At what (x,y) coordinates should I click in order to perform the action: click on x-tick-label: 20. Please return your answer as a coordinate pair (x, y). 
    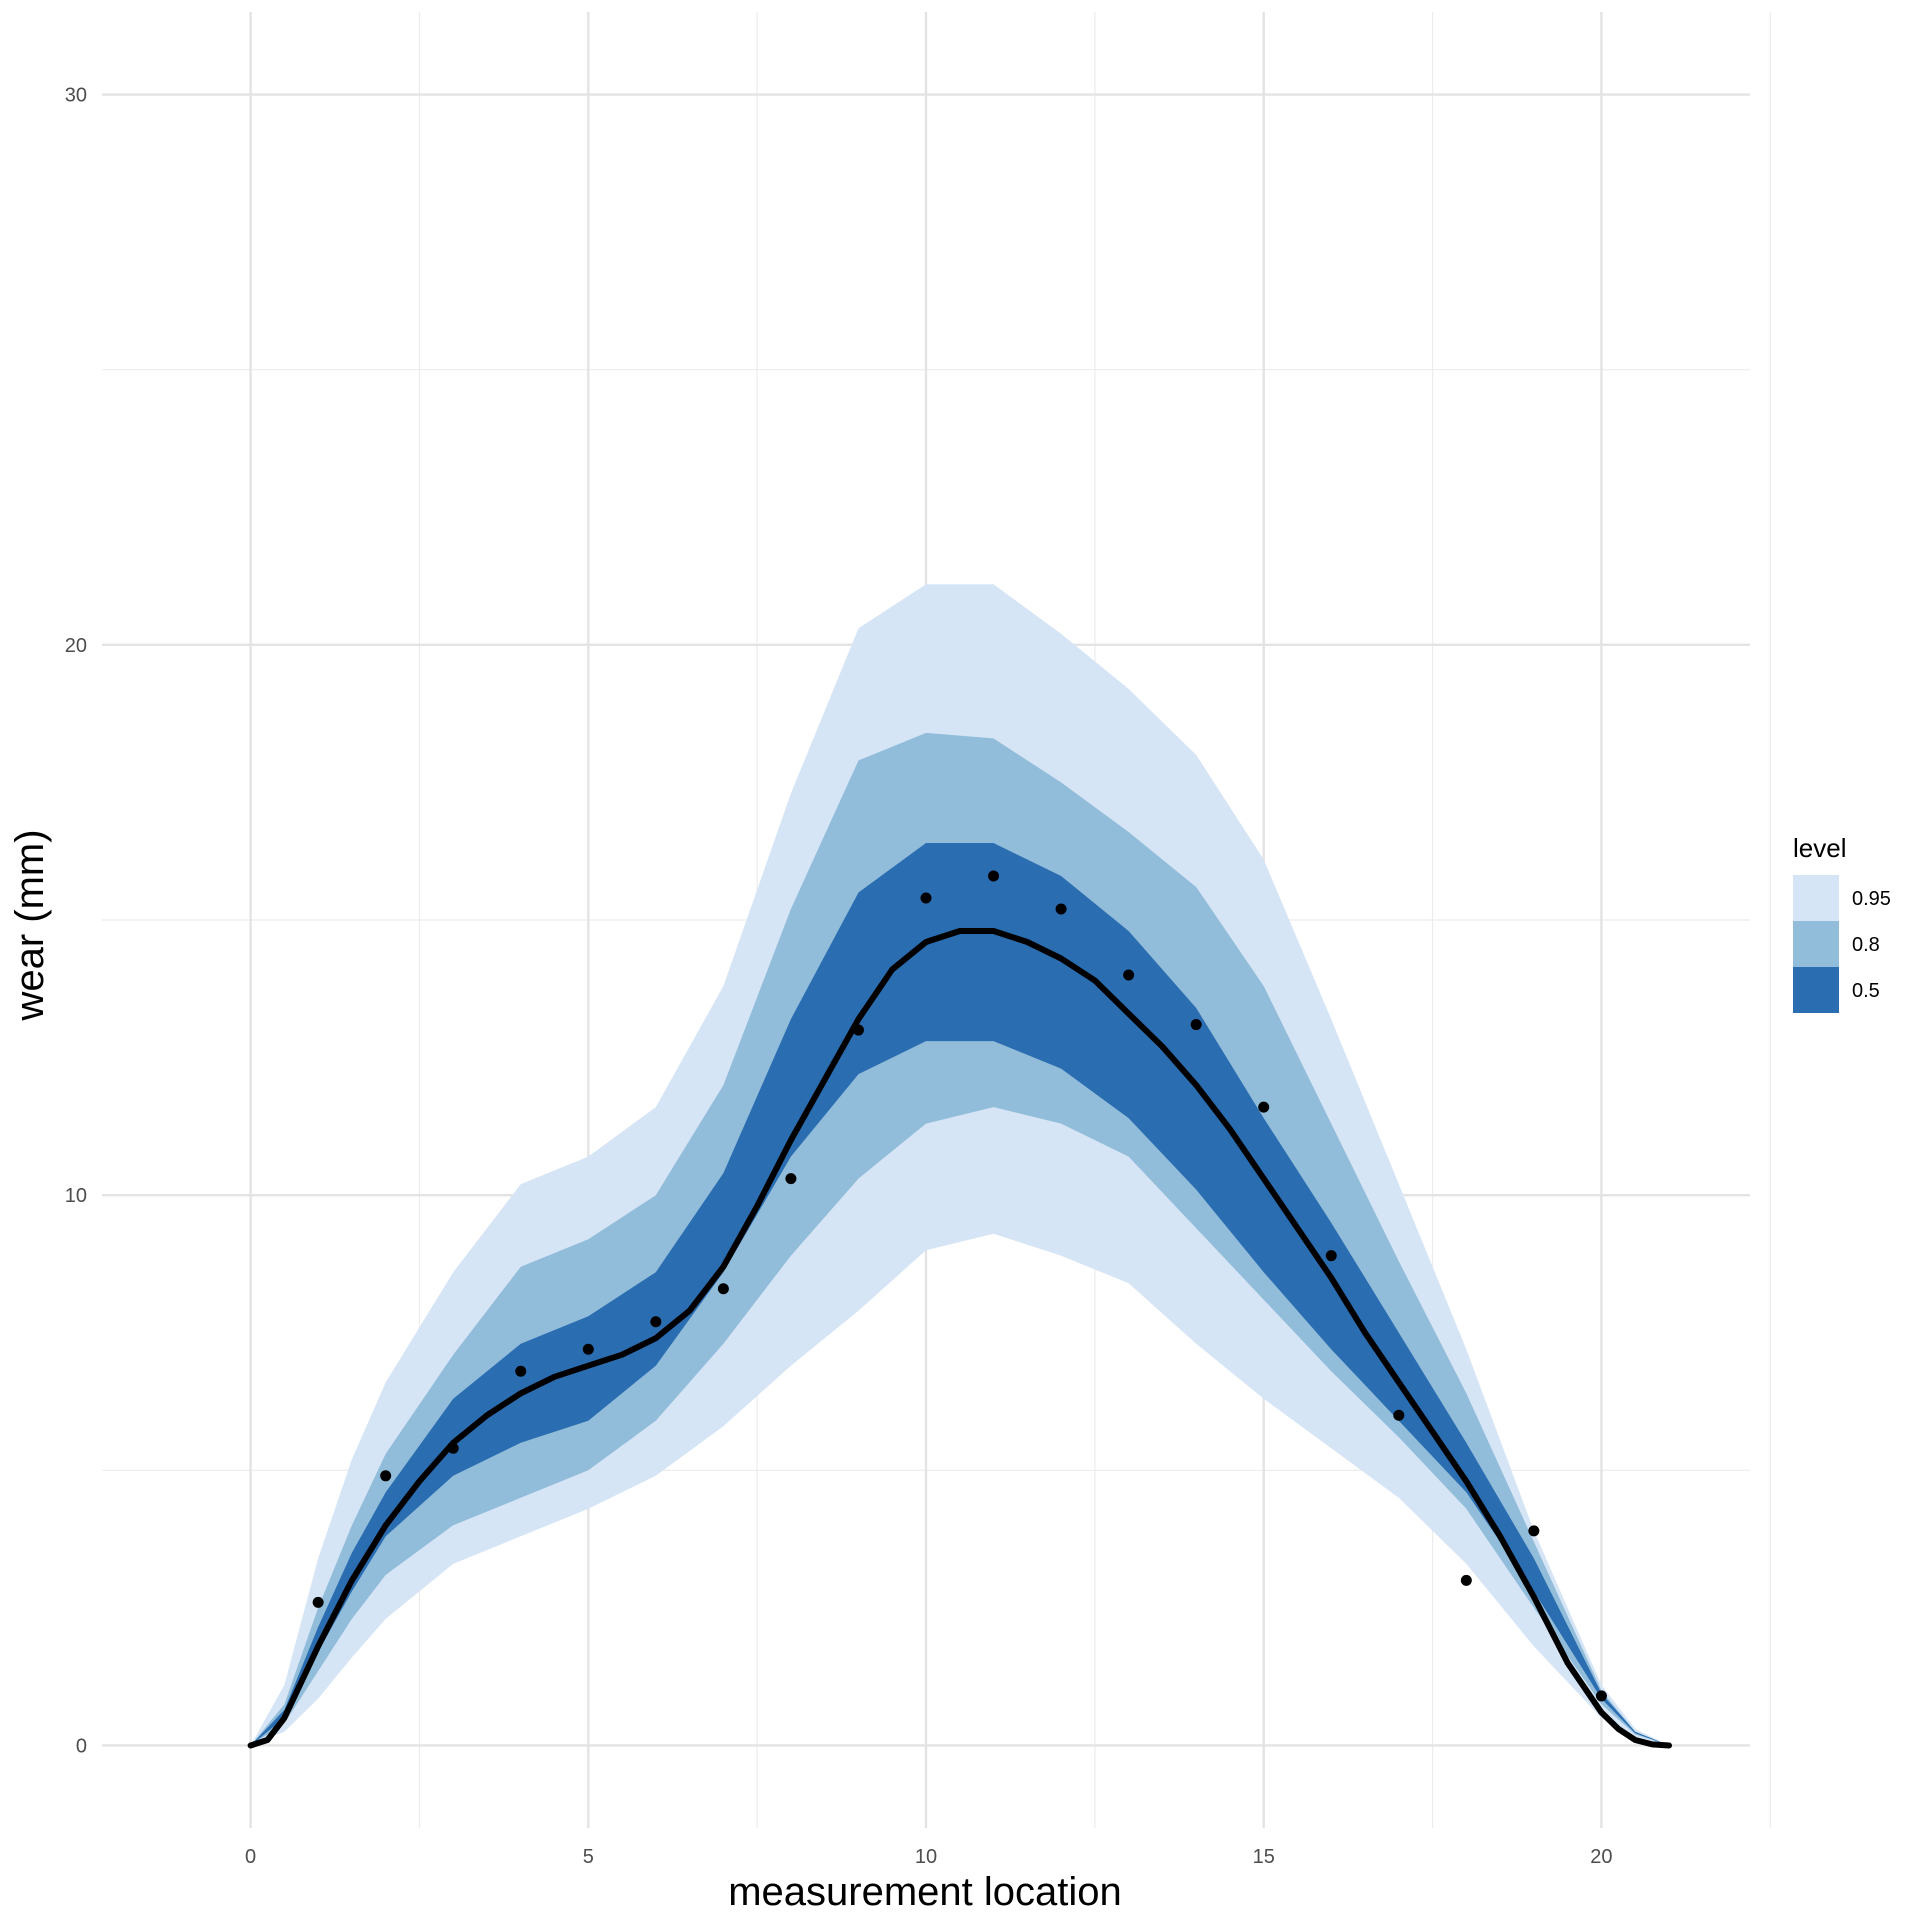
    Looking at the image, I should click on (1601, 1857).